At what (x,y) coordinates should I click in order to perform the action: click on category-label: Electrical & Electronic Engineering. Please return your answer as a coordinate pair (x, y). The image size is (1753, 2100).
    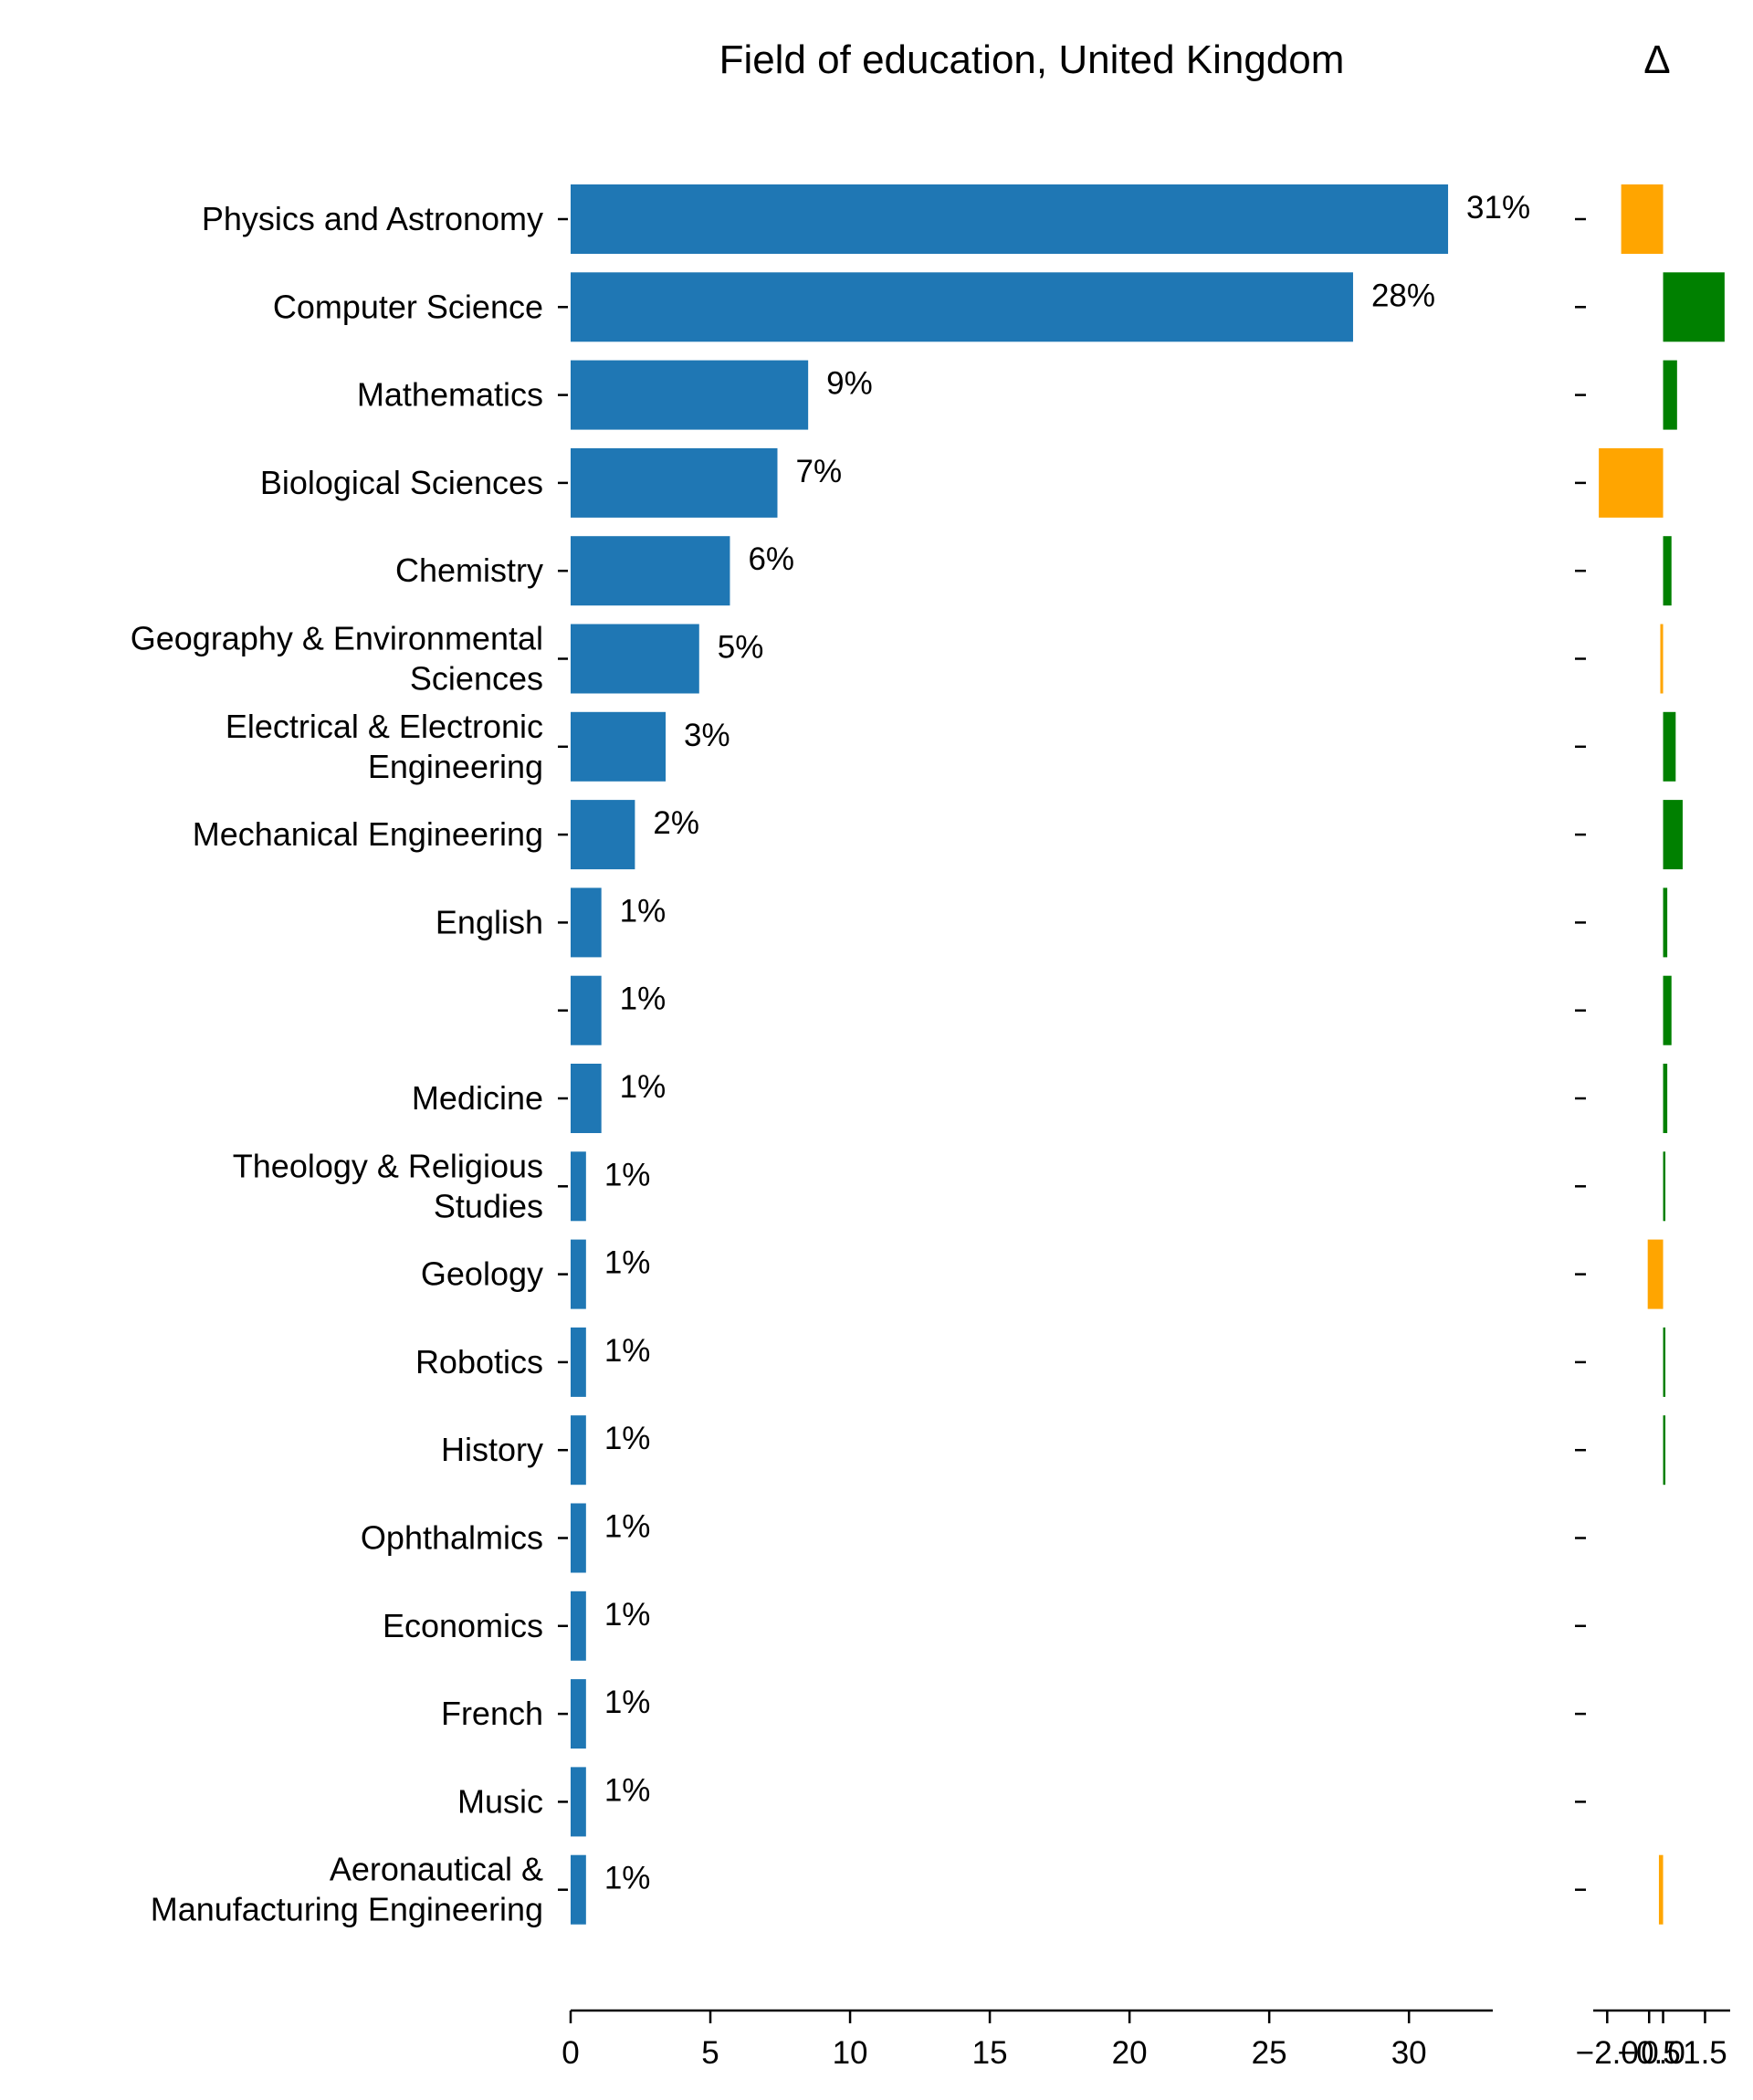
    Looking at the image, I should click on (384, 746).